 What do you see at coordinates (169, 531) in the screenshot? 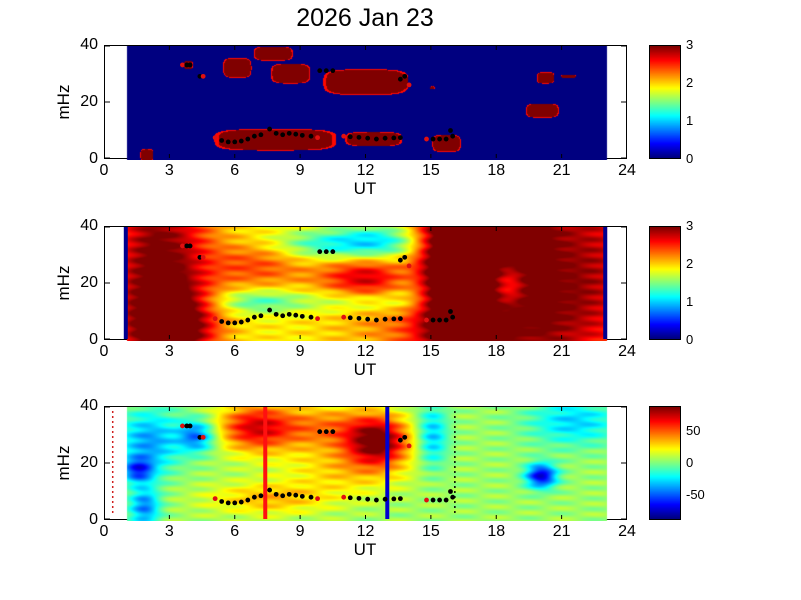
I see `x-tick-label: 3` at bounding box center [169, 531].